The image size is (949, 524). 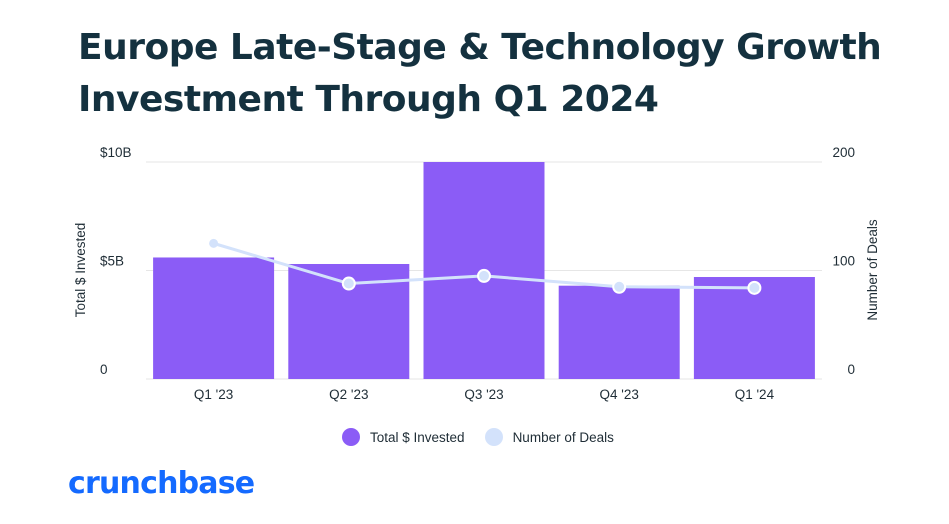 What do you see at coordinates (80, 270) in the screenshot?
I see `y-axis-title: Total $ Invested` at bounding box center [80, 270].